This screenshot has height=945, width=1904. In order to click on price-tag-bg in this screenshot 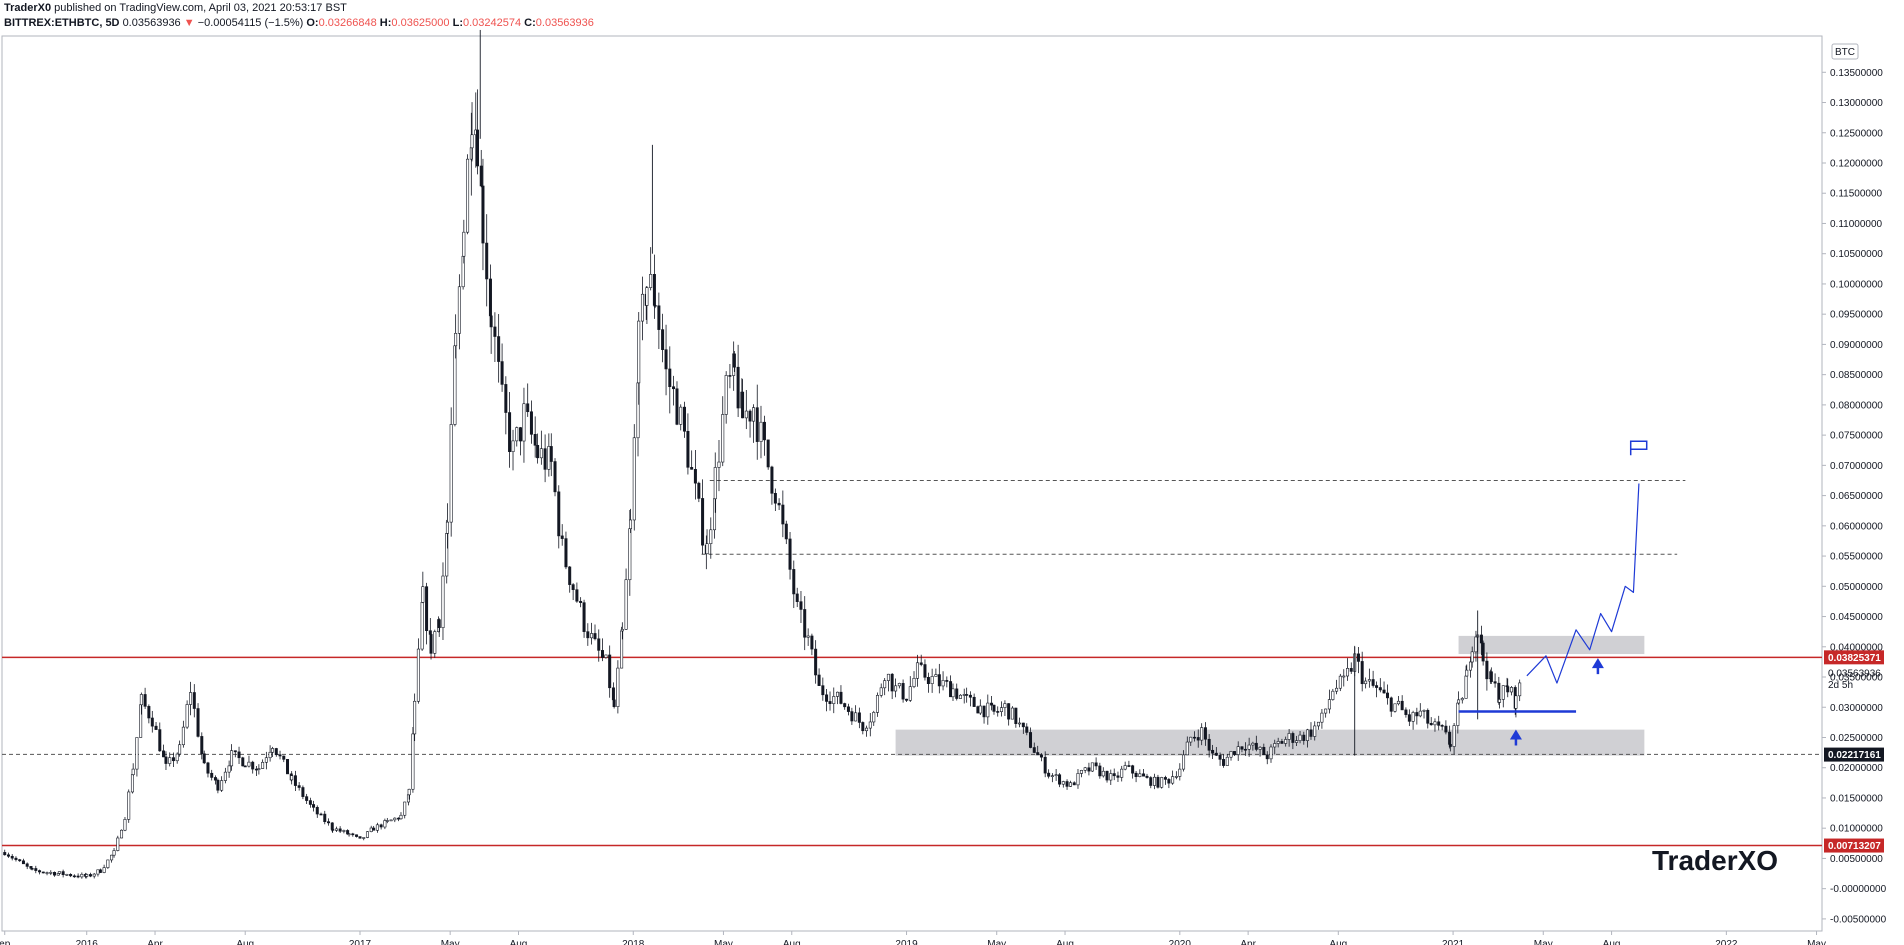, I will do `click(1854, 845)`.